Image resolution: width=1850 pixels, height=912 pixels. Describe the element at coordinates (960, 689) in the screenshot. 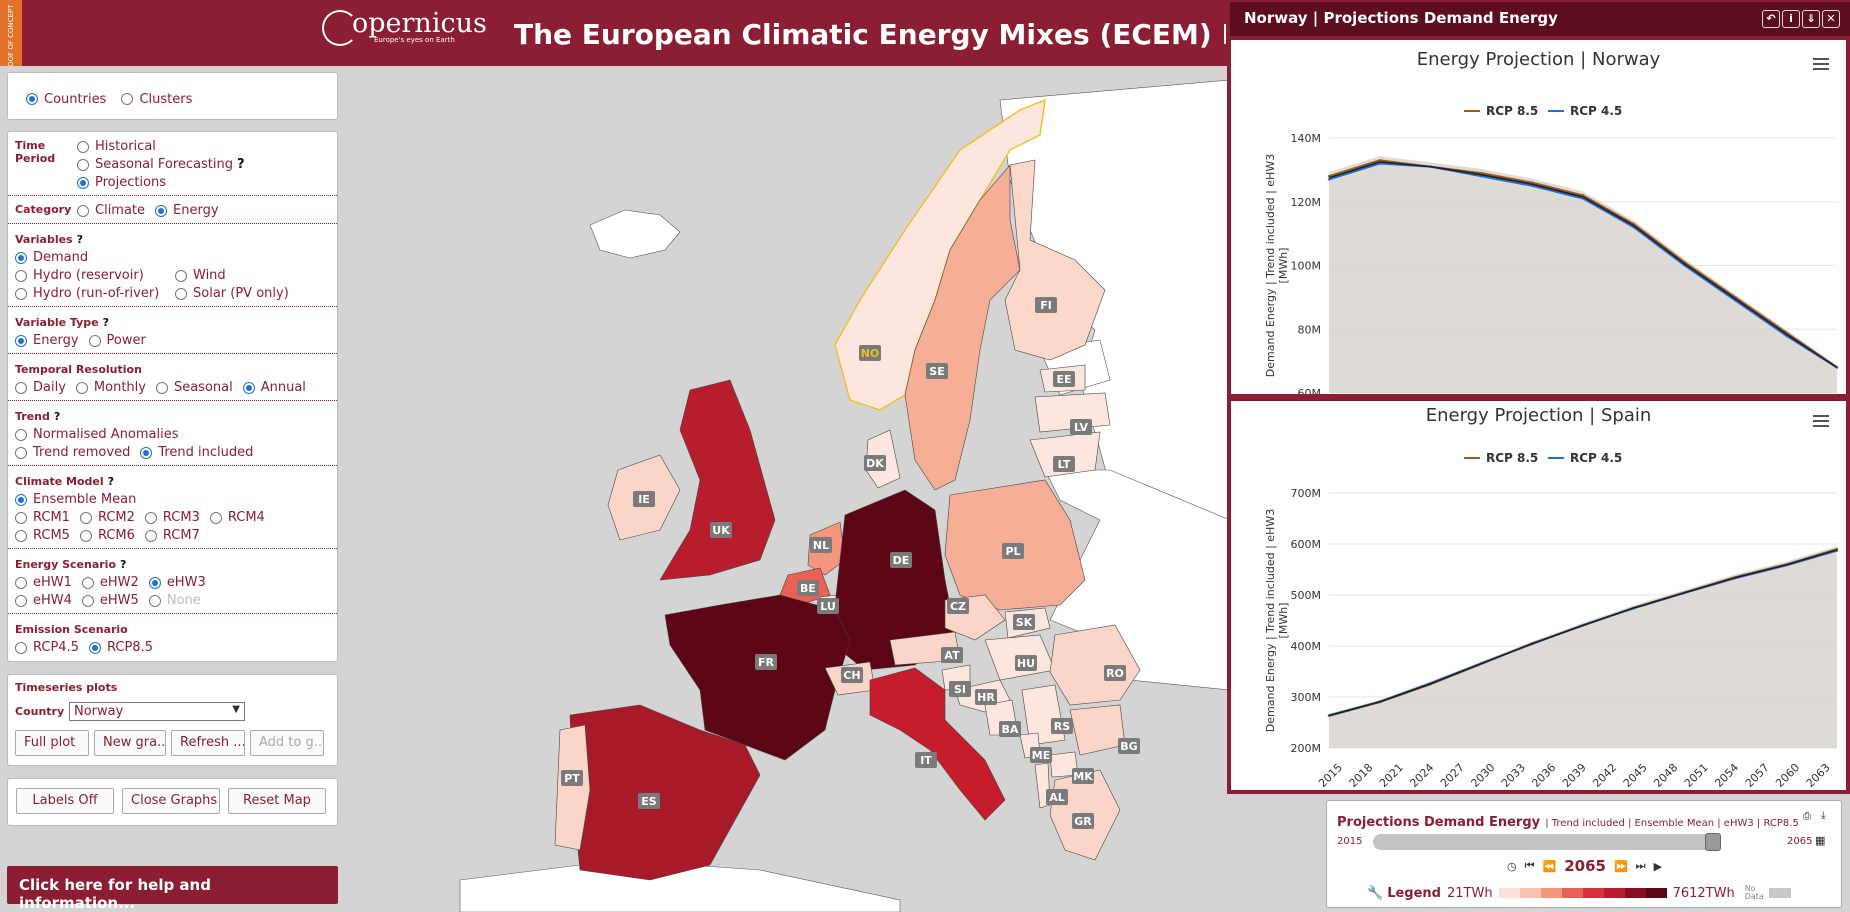

I see `country-label-si: SI` at that location.